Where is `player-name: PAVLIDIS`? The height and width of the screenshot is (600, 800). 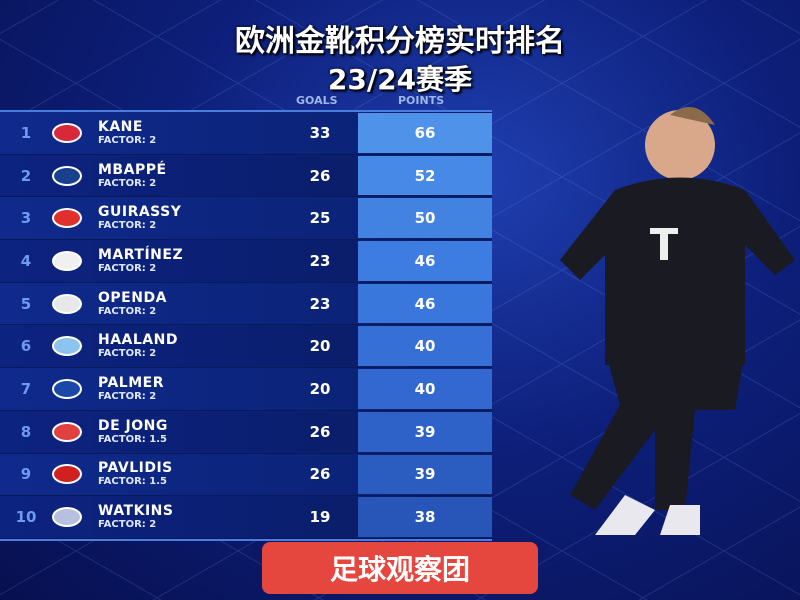
player-name: PAVLIDIS is located at coordinates (135, 468).